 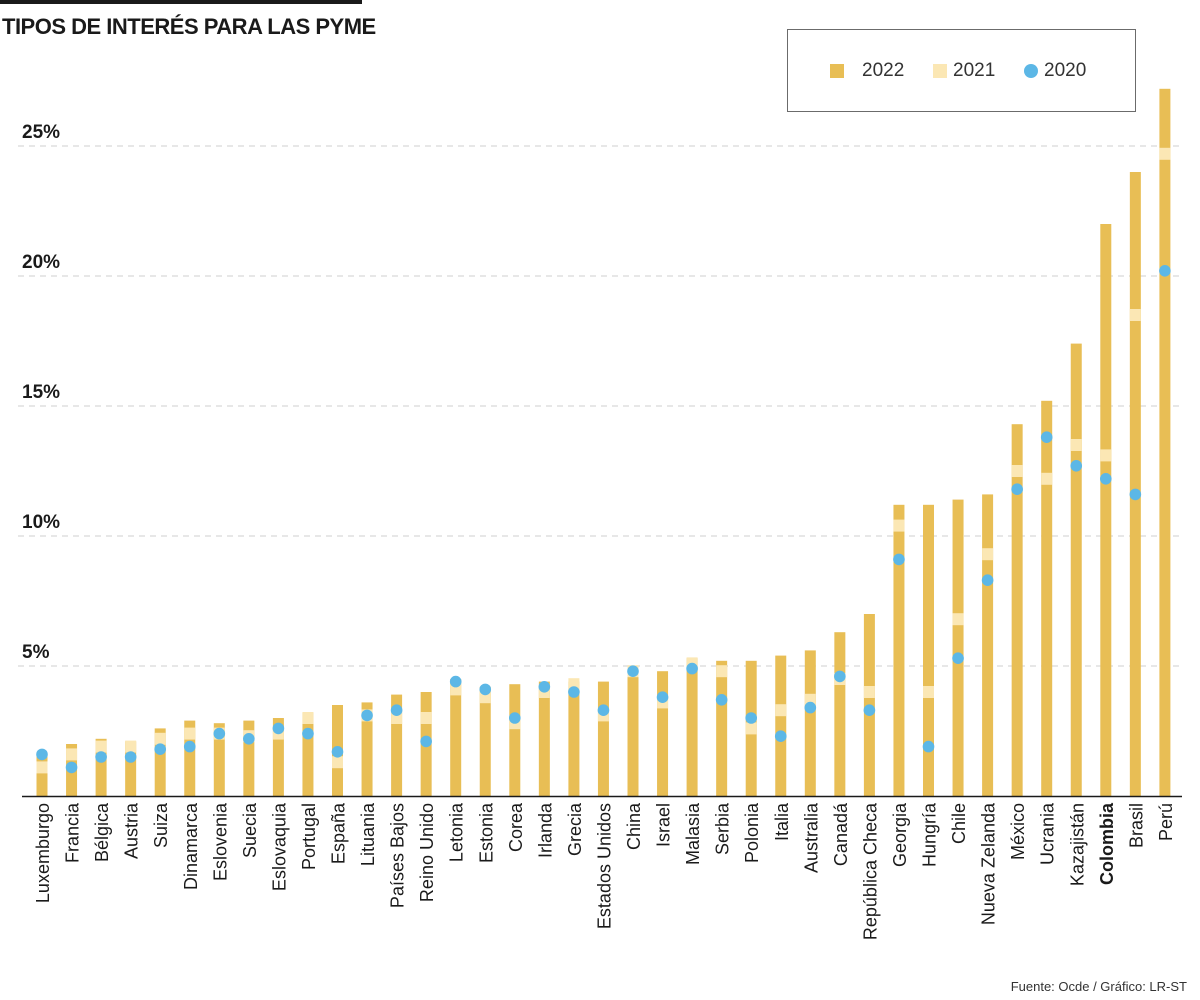 What do you see at coordinates (41, 132) in the screenshot?
I see `y-tick-label: 25%` at bounding box center [41, 132].